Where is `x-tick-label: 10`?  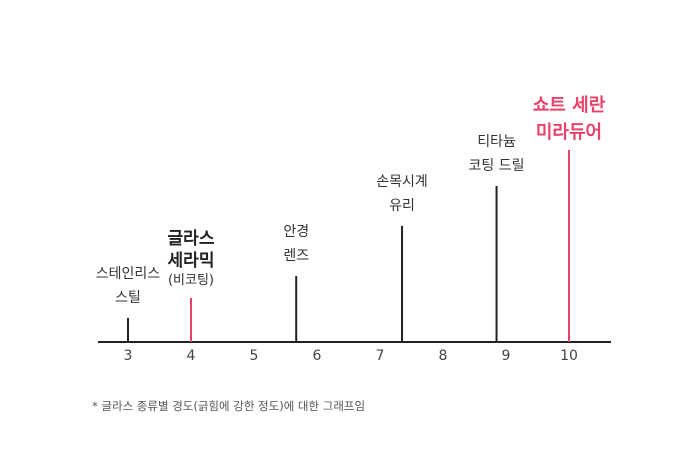 x-tick-label: 10 is located at coordinates (569, 356).